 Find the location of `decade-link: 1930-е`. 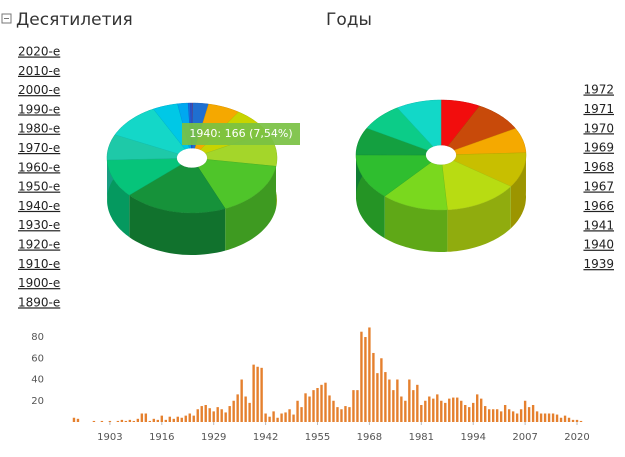

decade-link: 1930-е is located at coordinates (39, 225).